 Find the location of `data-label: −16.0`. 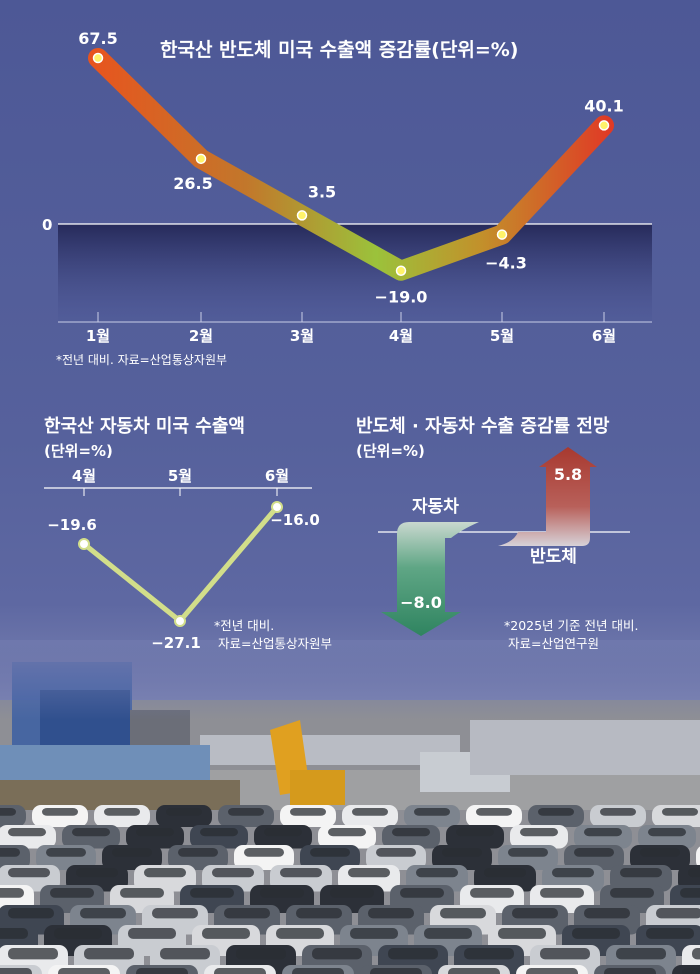

data-label: −16.0 is located at coordinates (295, 520).